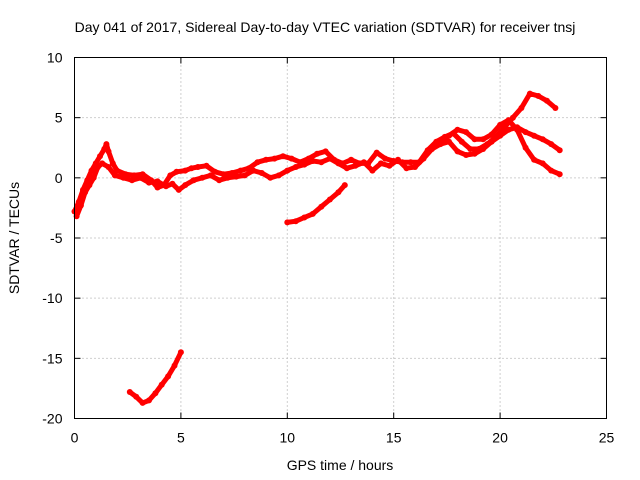 Image resolution: width=640 pixels, height=480 pixels. Describe the element at coordinates (55, 58) in the screenshot. I see `y-tick-label: 10` at that location.